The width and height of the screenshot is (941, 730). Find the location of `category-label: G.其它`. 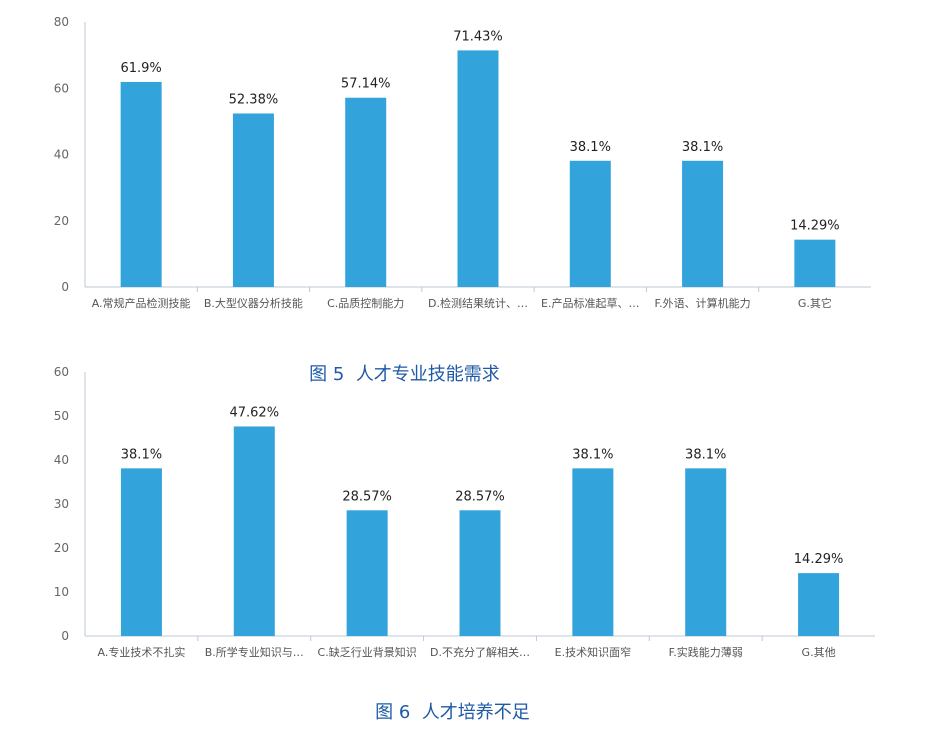

category-label: G.其它 is located at coordinates (815, 303).